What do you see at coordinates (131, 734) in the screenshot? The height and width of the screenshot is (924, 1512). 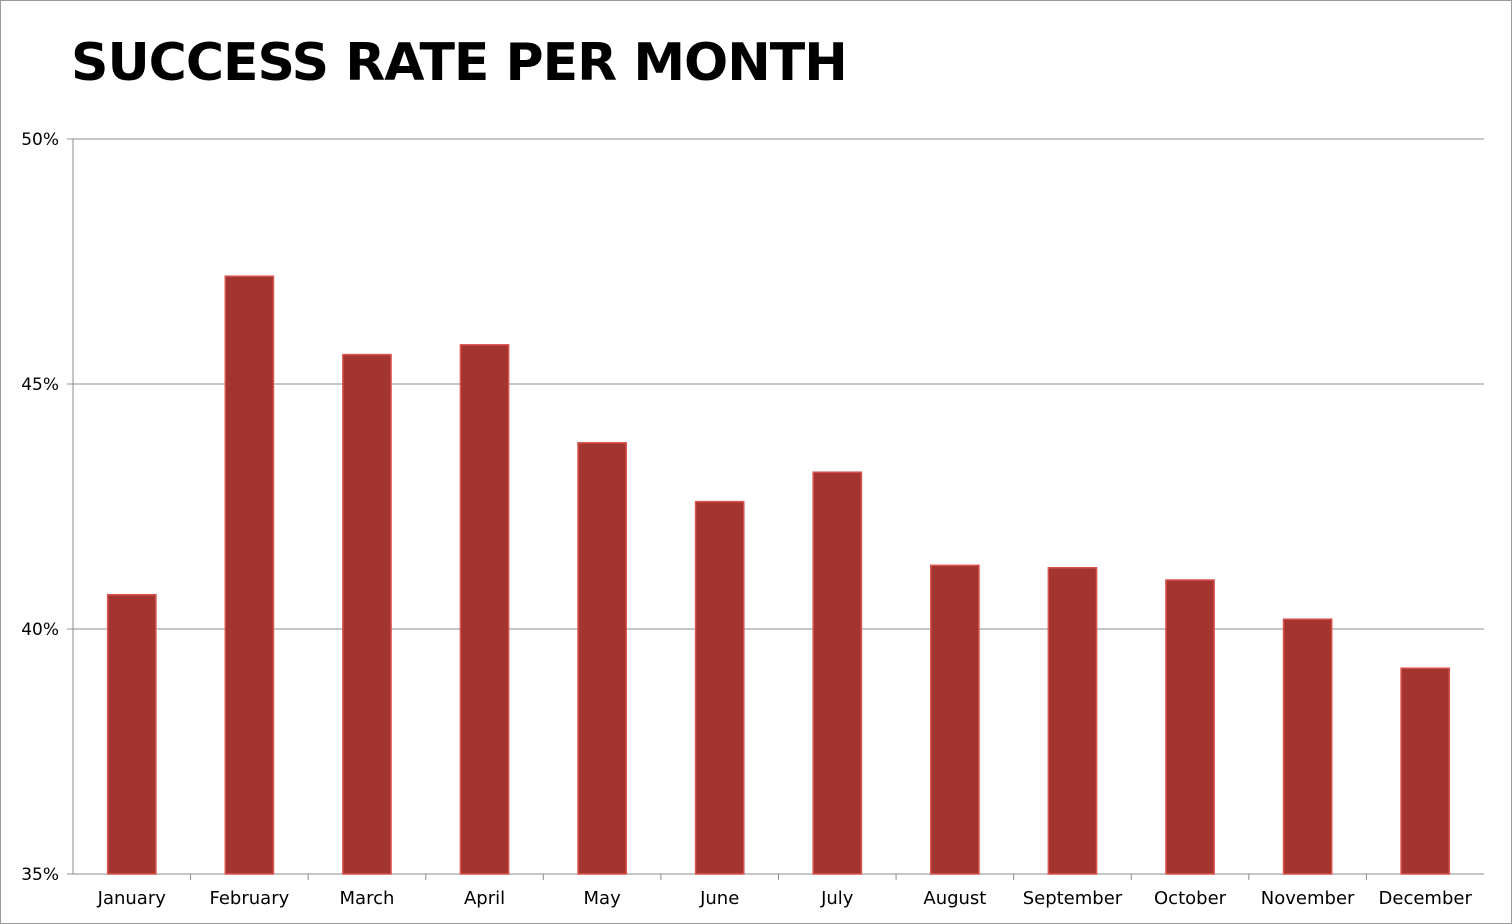 I see `bar-january` at bounding box center [131, 734].